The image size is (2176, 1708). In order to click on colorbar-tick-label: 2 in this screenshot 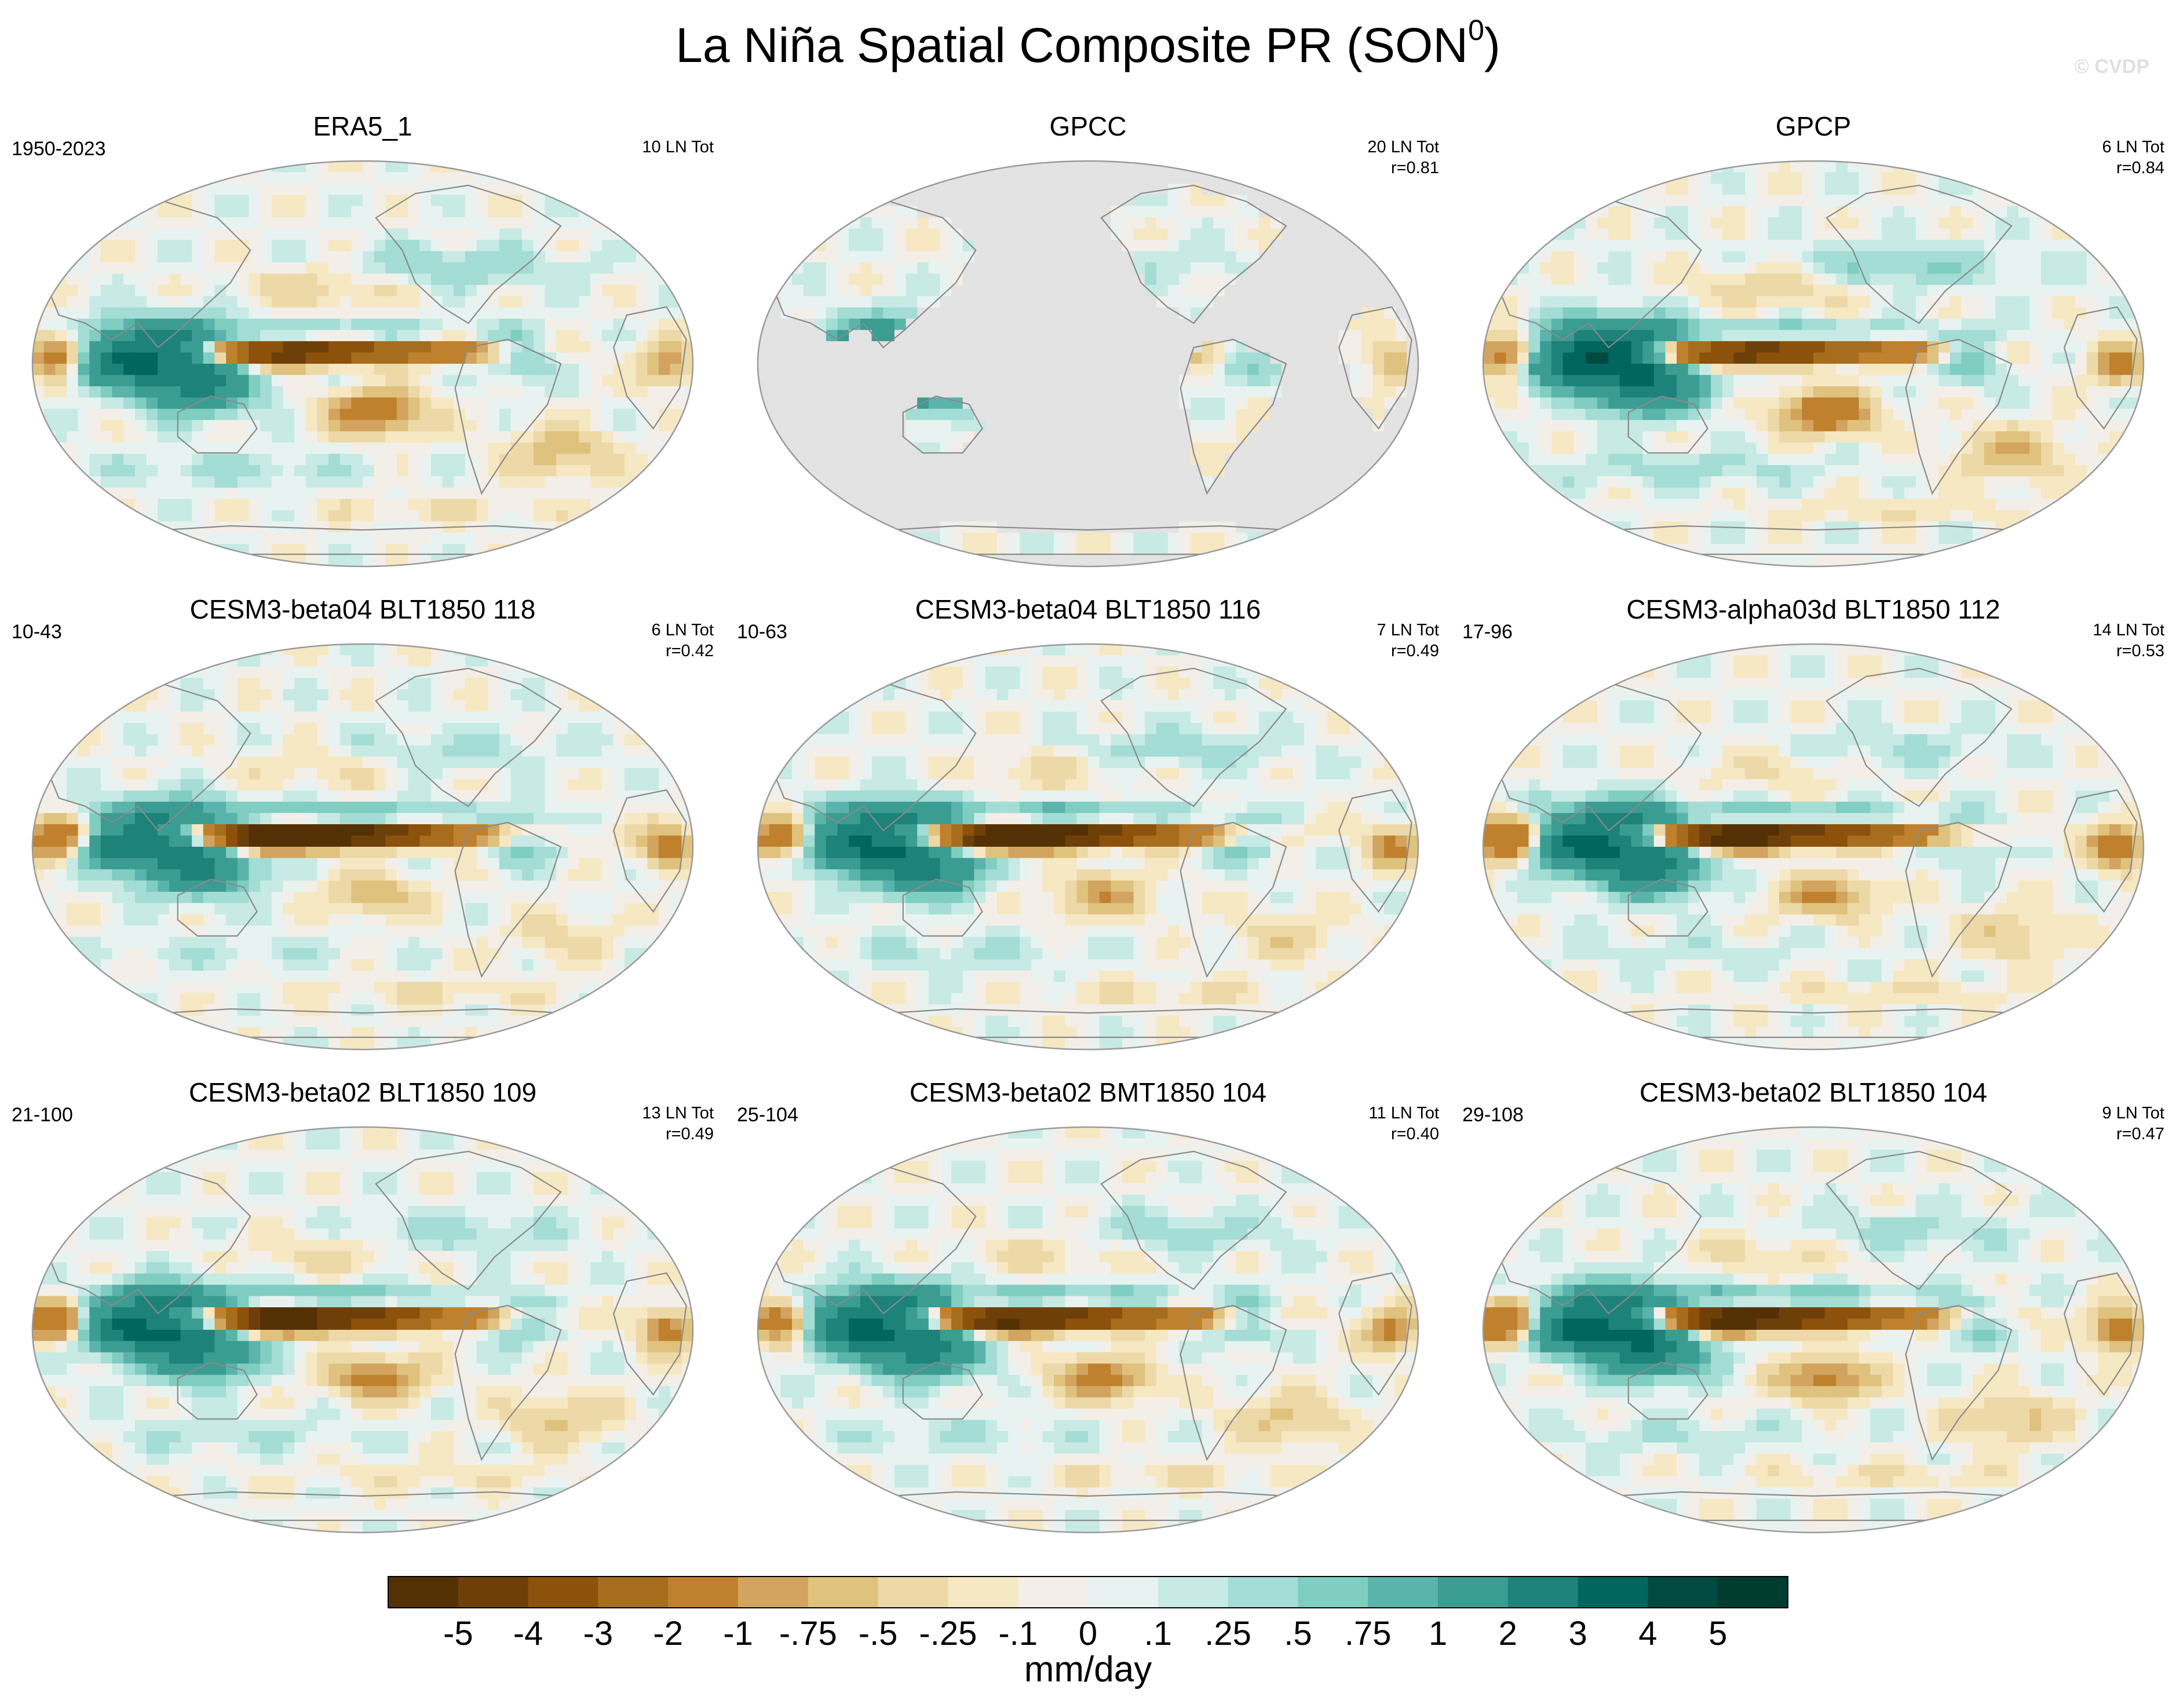, I will do `click(1508, 1633)`.